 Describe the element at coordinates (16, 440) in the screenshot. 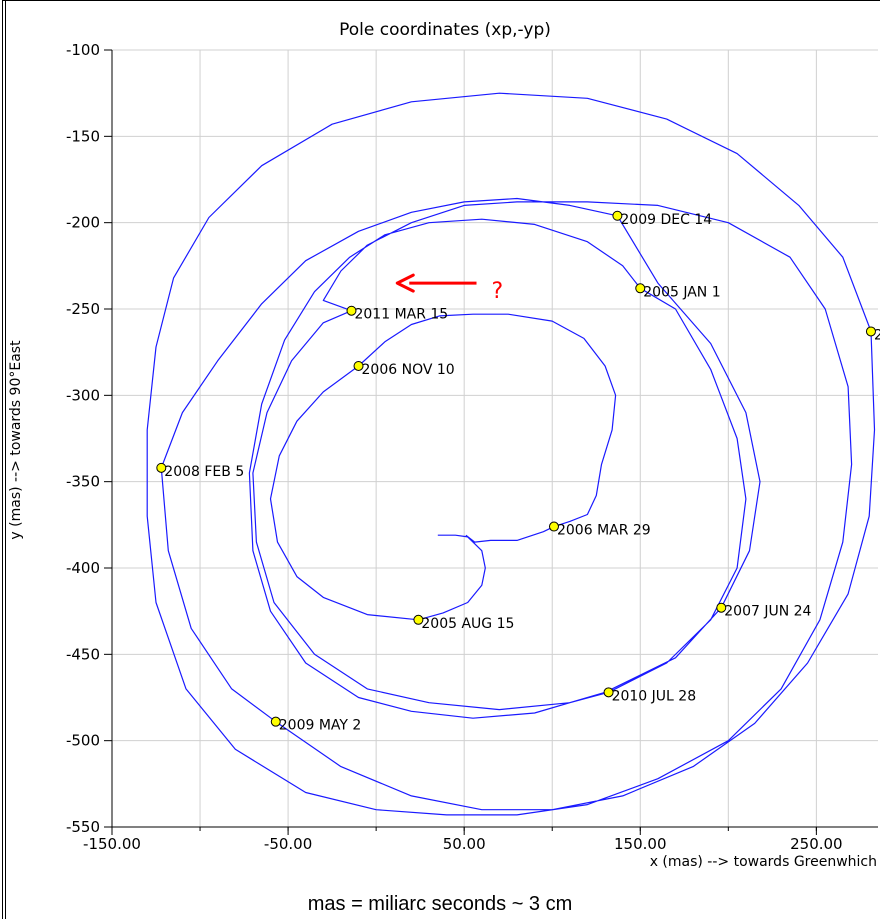

I see `y-axis-label: y (mas) --> towards 90°East` at that location.